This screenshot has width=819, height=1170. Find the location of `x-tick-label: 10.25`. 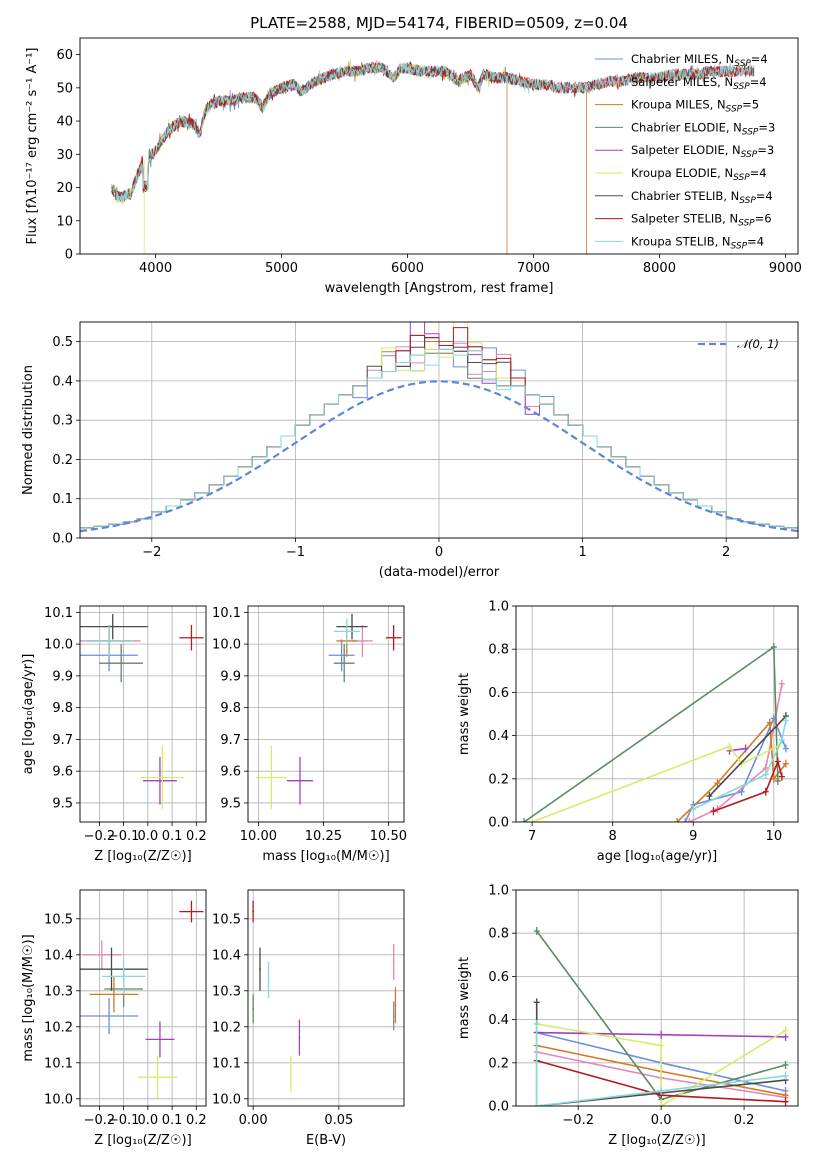

x-tick-label: 10.25 is located at coordinates (323, 836).